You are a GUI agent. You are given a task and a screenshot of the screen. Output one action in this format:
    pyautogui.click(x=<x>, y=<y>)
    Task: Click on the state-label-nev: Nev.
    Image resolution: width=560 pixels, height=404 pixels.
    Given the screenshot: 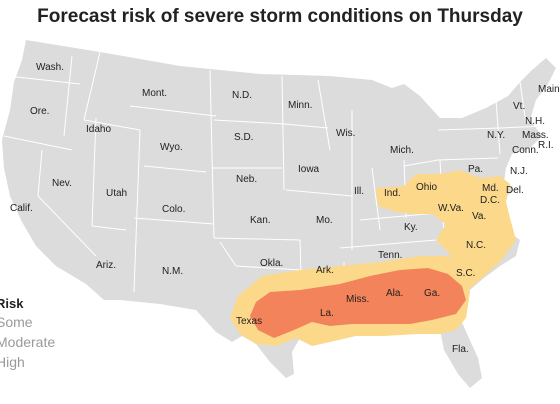 What is the action you would take?
    pyautogui.click(x=62, y=183)
    